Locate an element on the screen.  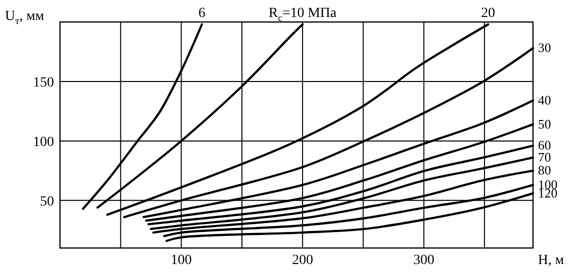
series-label: 20 is located at coordinates (488, 13).